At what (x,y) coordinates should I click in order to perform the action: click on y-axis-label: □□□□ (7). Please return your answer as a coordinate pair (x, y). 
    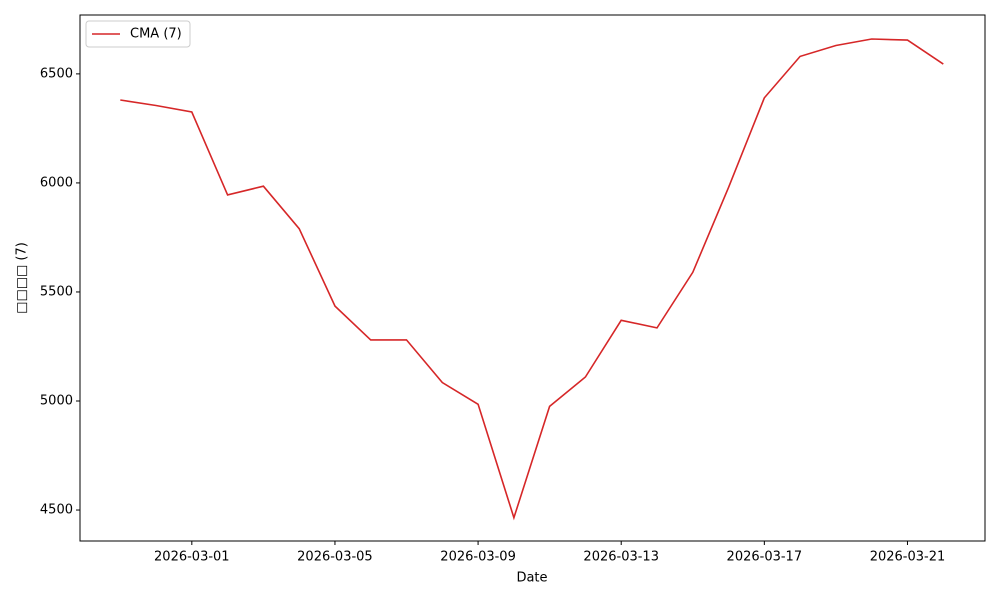
    Looking at the image, I should click on (22, 278).